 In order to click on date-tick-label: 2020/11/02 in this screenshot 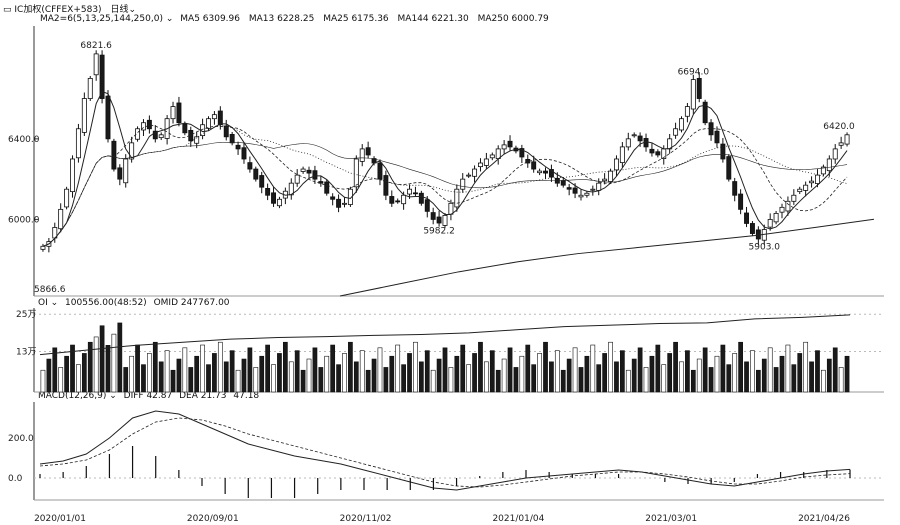, I will do `click(366, 519)`.